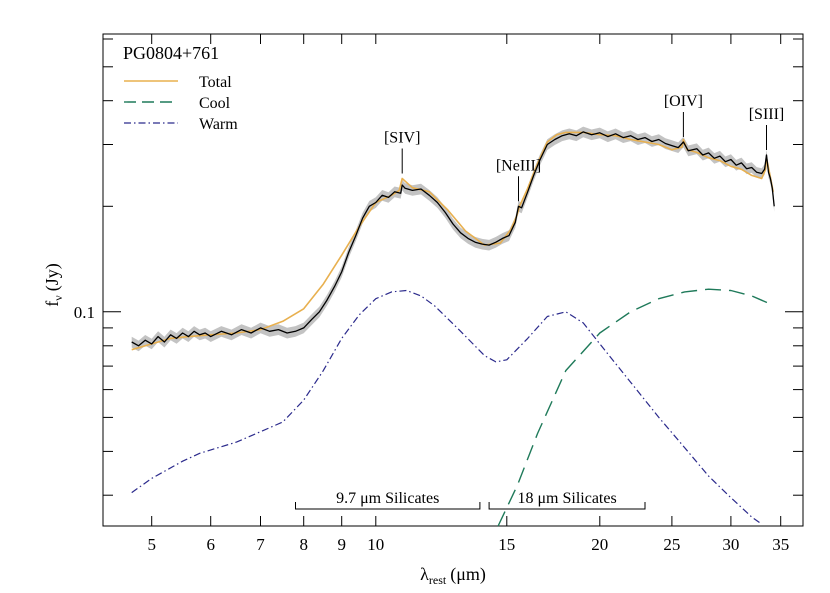 The image size is (830, 593). I want to click on band-bracket-9-7-m-silicates, so click(388, 506).